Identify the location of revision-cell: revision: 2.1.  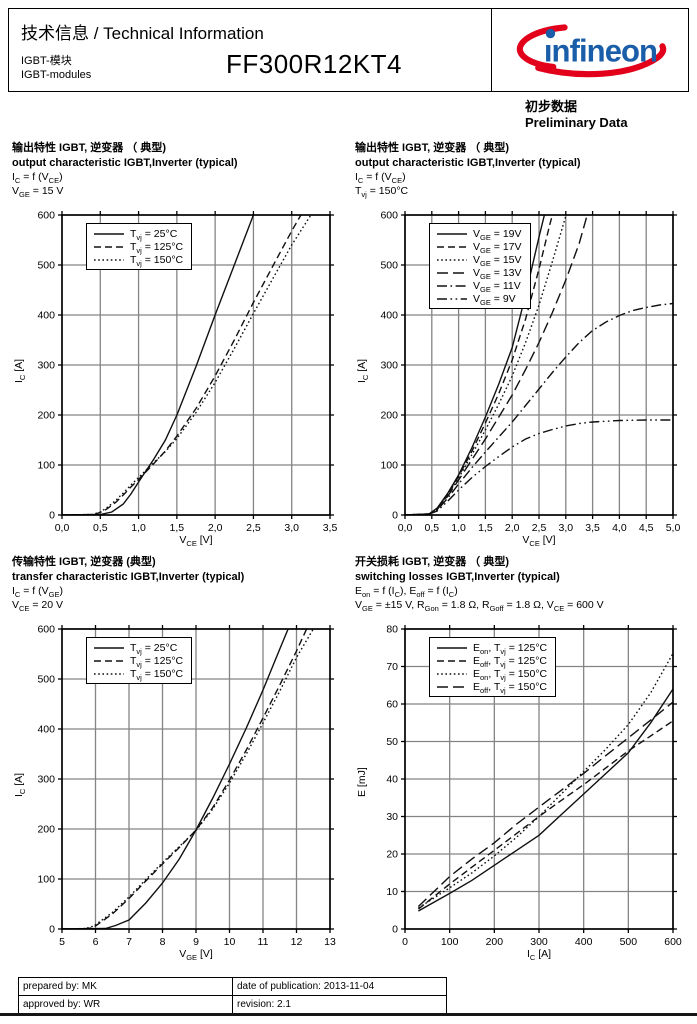
(339, 1004).